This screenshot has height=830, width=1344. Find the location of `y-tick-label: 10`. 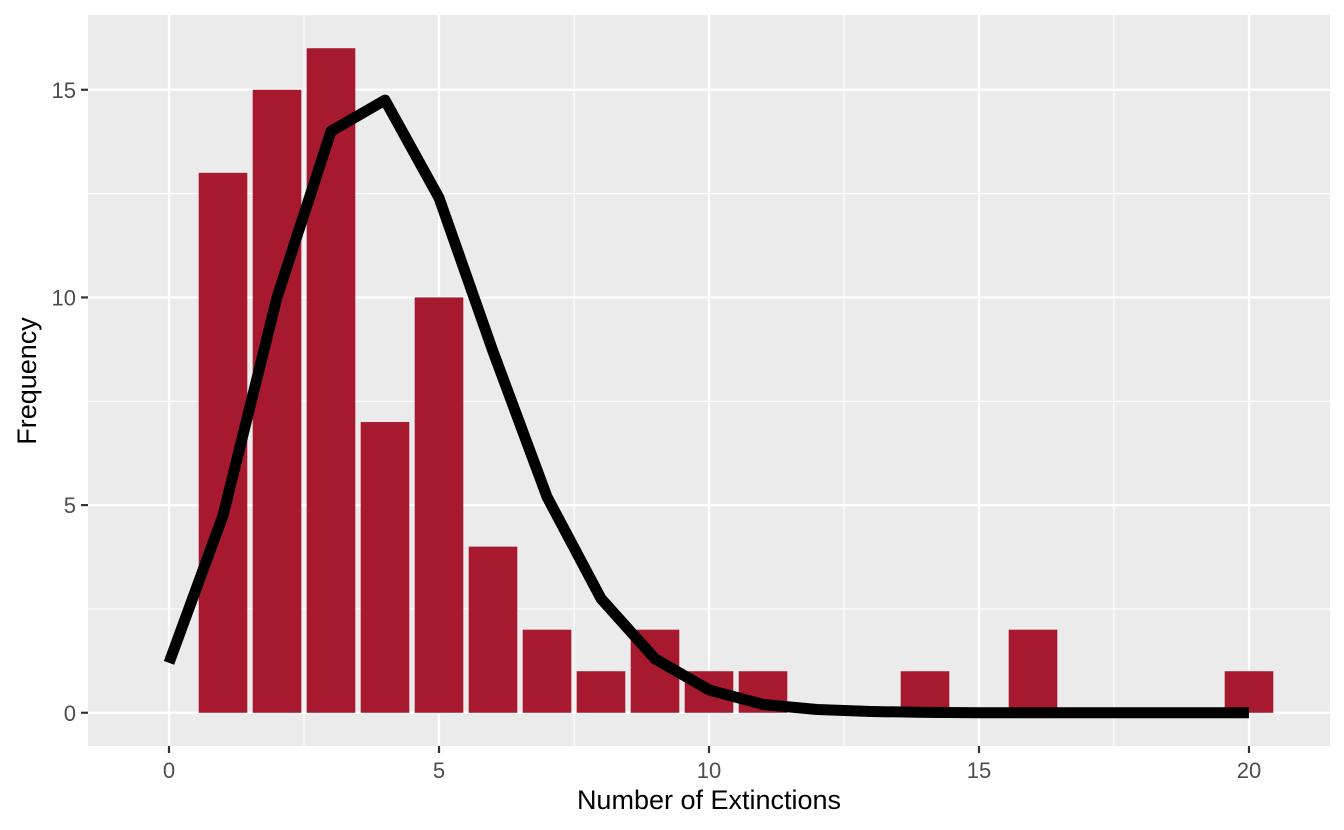

y-tick-label: 10 is located at coordinates (64, 297).